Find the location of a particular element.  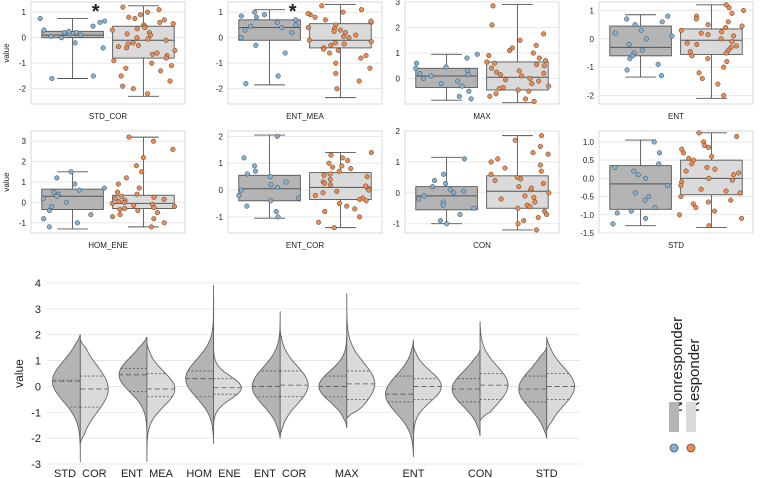

x-axis-label: ENT_MEA is located at coordinates (305, 116).